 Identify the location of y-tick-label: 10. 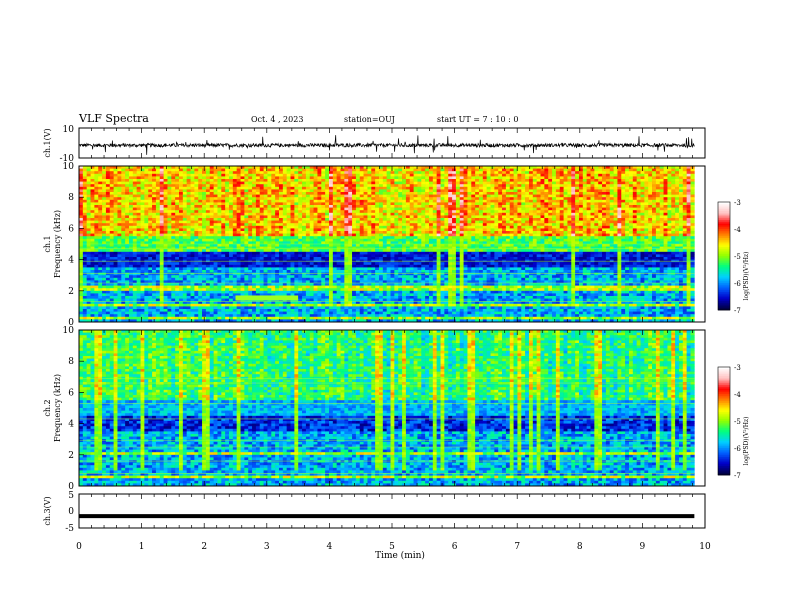
(69, 331).